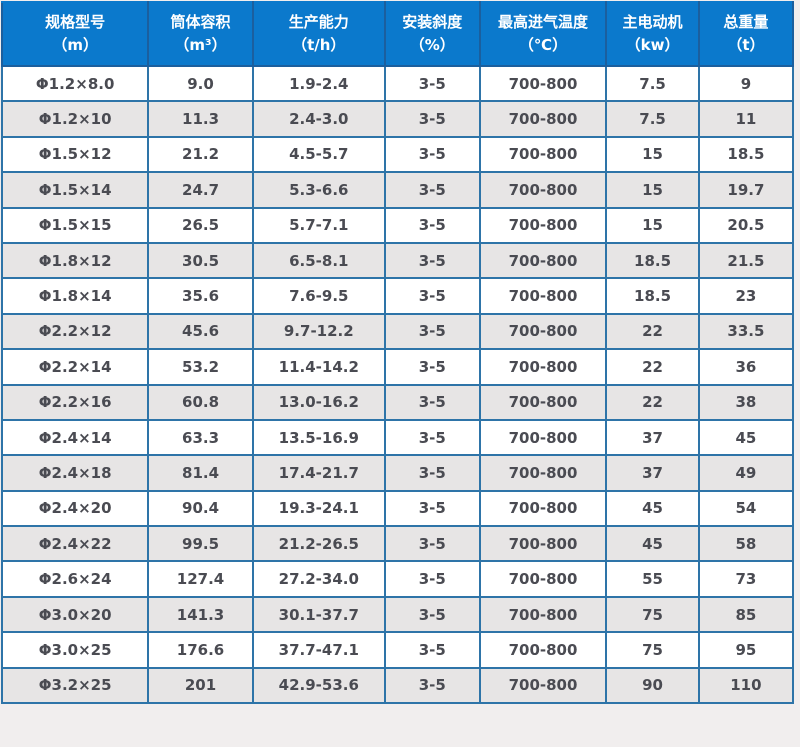 Image resolution: width=800 pixels, height=747 pixels. I want to click on table-cell: Φ1.2×10, so click(75, 119).